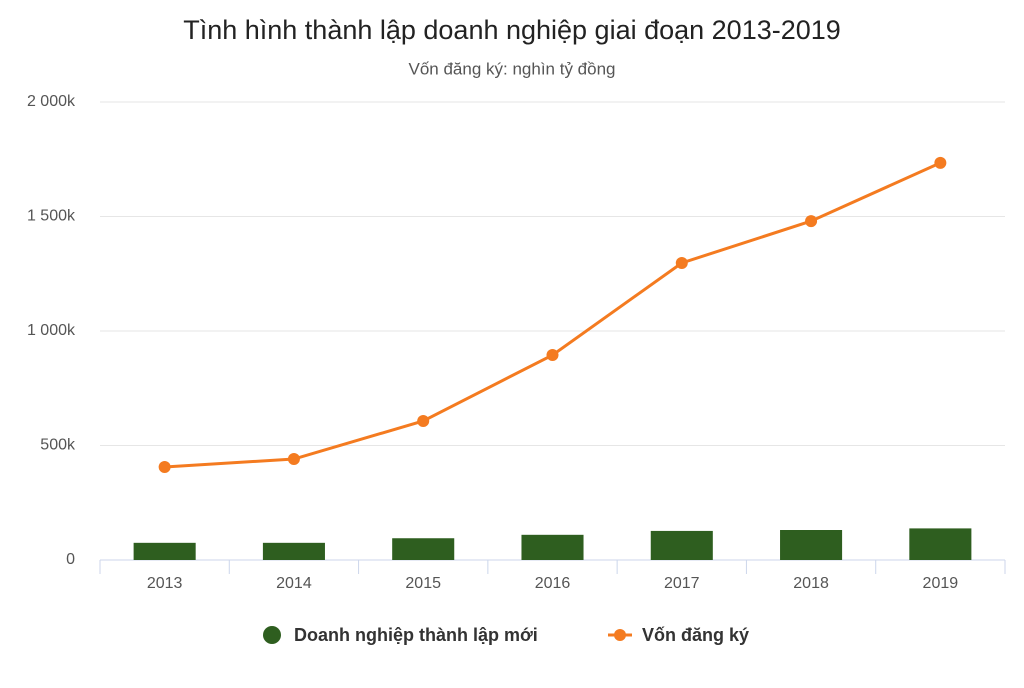  What do you see at coordinates (51, 216) in the screenshot?
I see `y-tick-label: 1 500k` at bounding box center [51, 216].